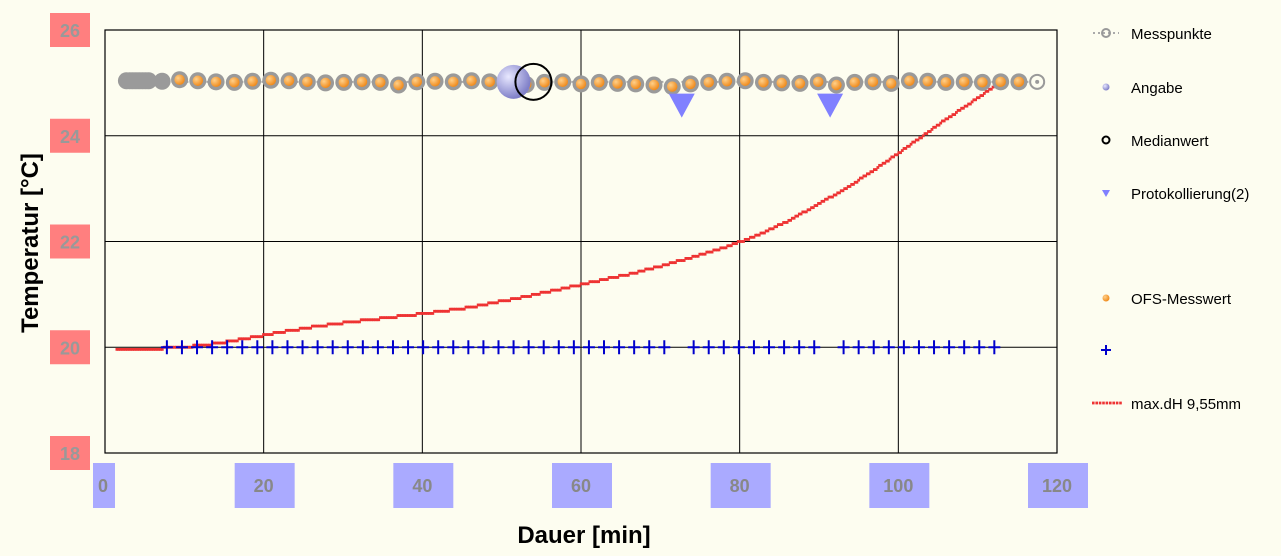 Image resolution: width=1281 pixels, height=556 pixels. Describe the element at coordinates (264, 486) in the screenshot. I see `x-tick-label: 20` at that location.